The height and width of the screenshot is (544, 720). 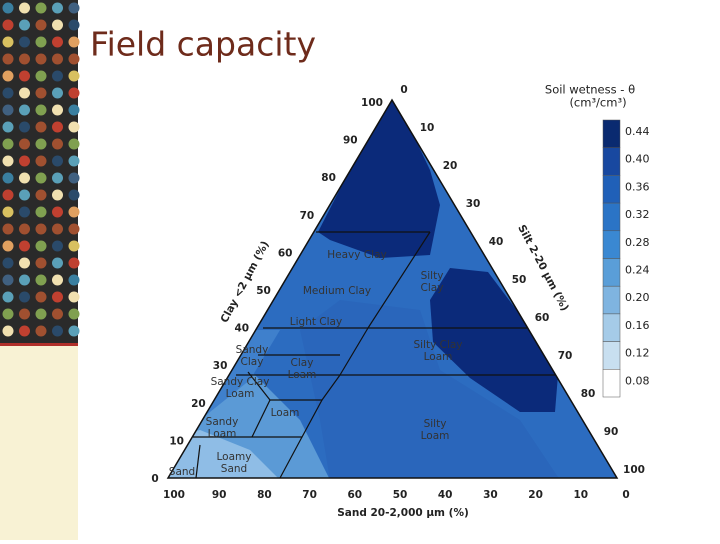 I want to click on class-label: Silty Clay, so click(x=437, y=345).